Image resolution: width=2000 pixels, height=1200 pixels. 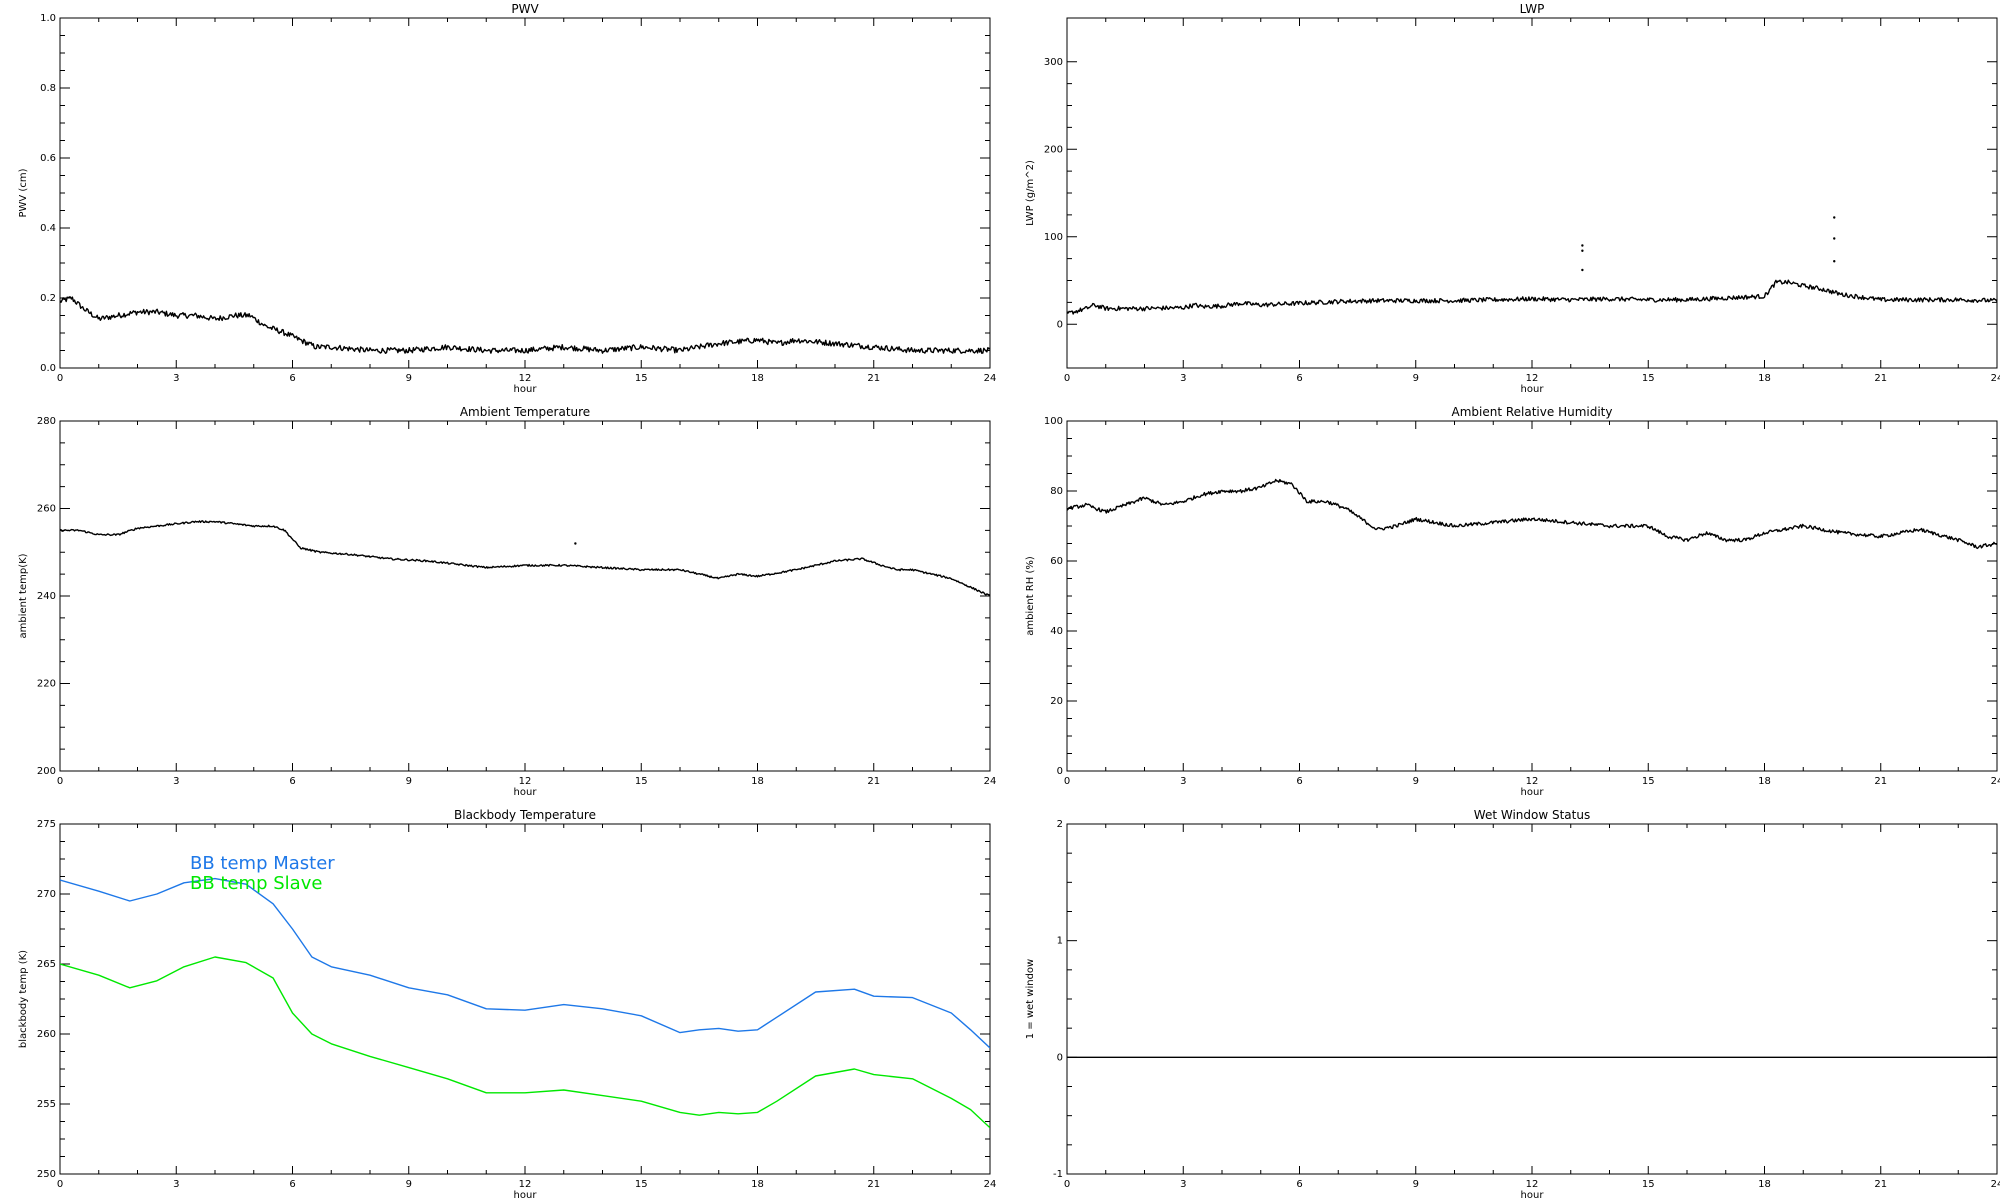 I want to click on chart-title: Blackbody Temperature, so click(x=525, y=815).